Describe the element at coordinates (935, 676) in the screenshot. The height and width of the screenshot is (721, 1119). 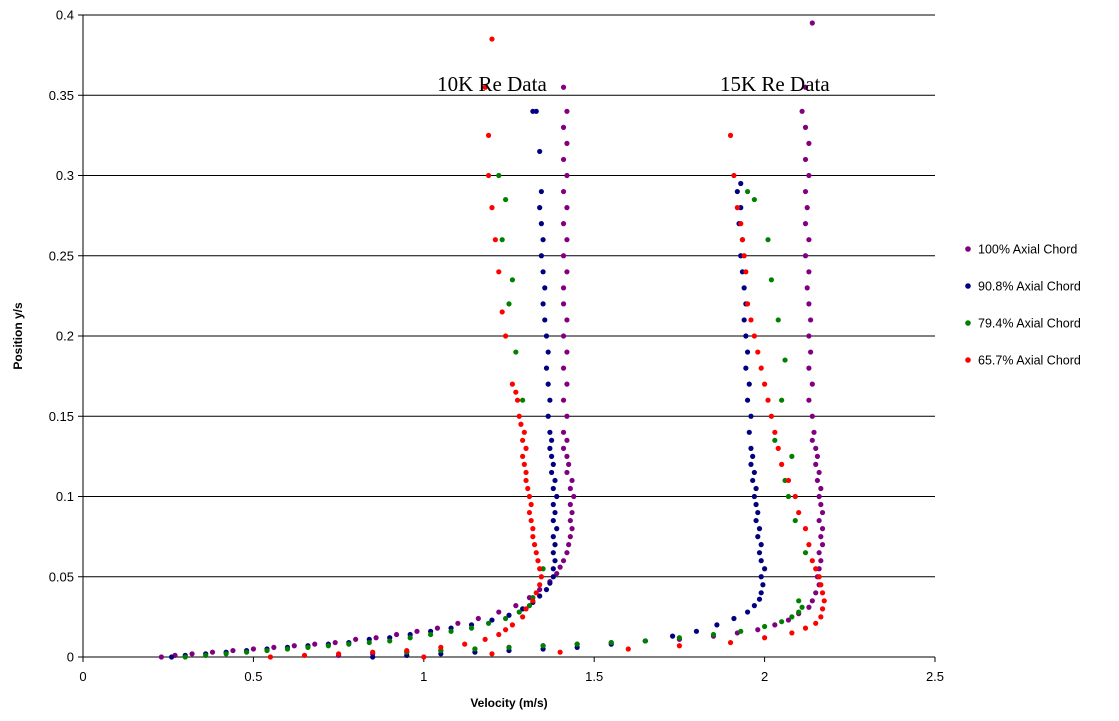
I see `x-tick-label: 2.5` at that location.